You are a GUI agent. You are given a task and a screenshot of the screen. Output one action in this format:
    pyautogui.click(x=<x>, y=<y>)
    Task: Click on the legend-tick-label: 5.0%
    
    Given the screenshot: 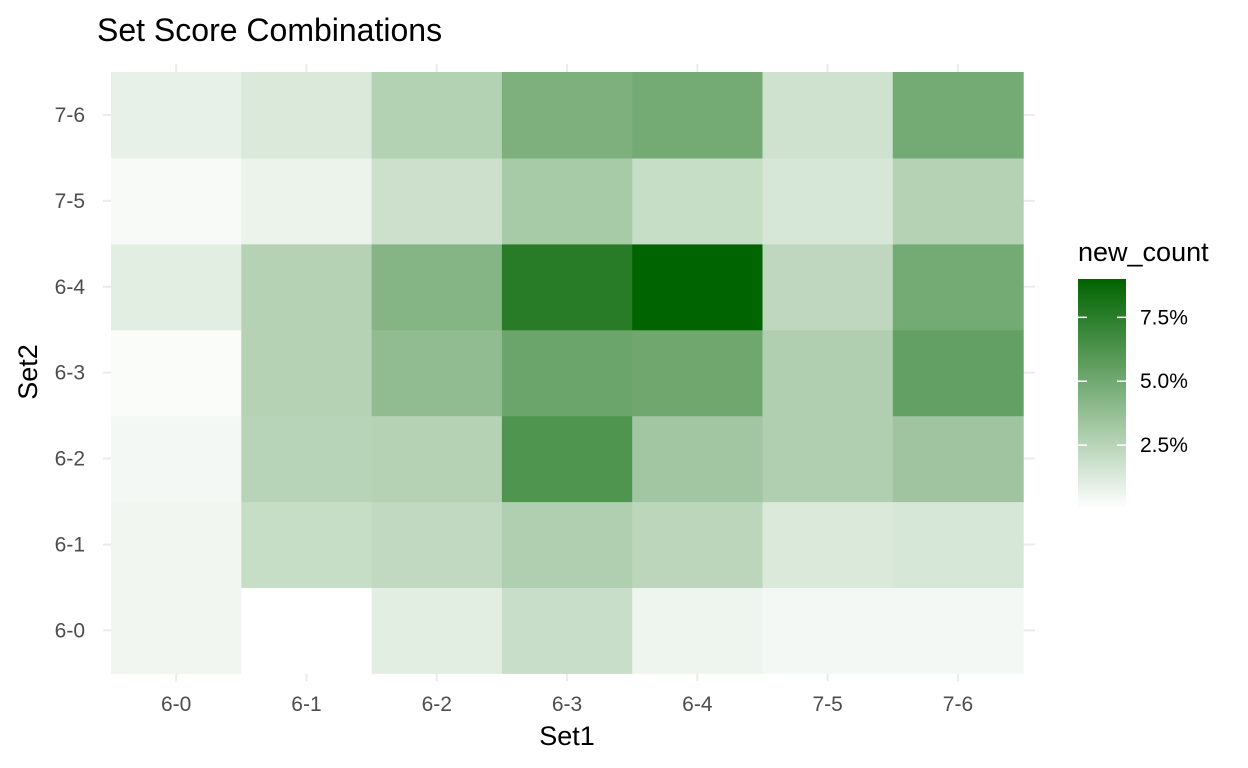 What is the action you would take?
    pyautogui.click(x=1164, y=381)
    